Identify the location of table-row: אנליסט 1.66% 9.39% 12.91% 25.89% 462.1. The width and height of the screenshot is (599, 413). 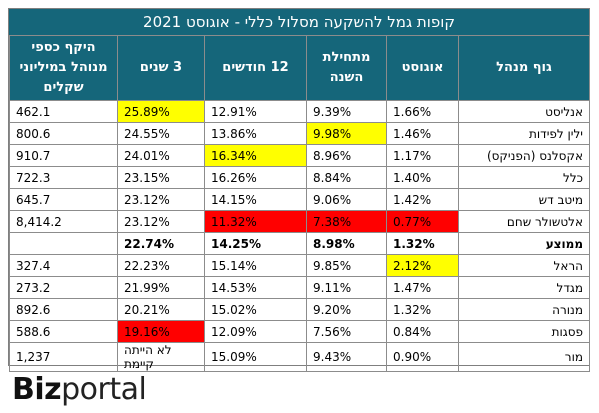
(299, 111).